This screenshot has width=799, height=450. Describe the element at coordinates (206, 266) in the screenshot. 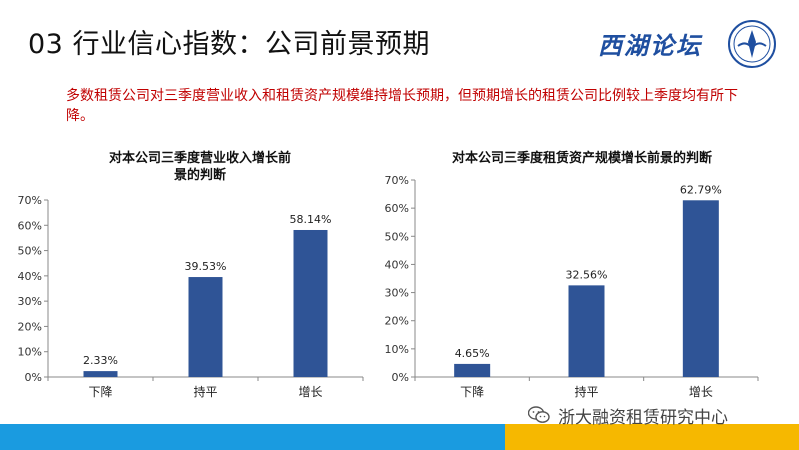

I see `data-label: 39.53%` at that location.